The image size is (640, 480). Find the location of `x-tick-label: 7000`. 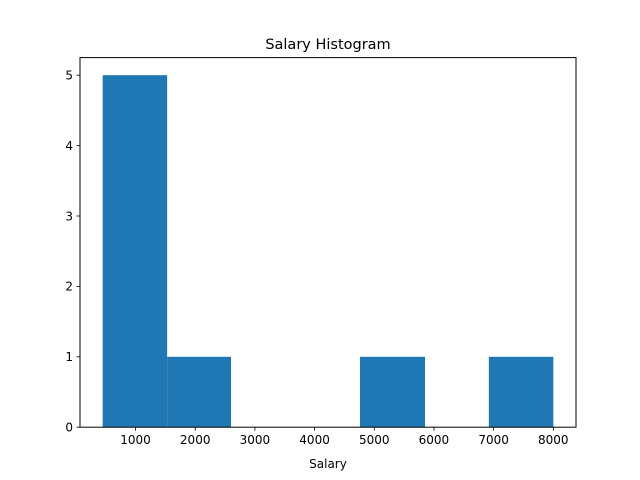

x-tick-label: 7000 is located at coordinates (493, 440).